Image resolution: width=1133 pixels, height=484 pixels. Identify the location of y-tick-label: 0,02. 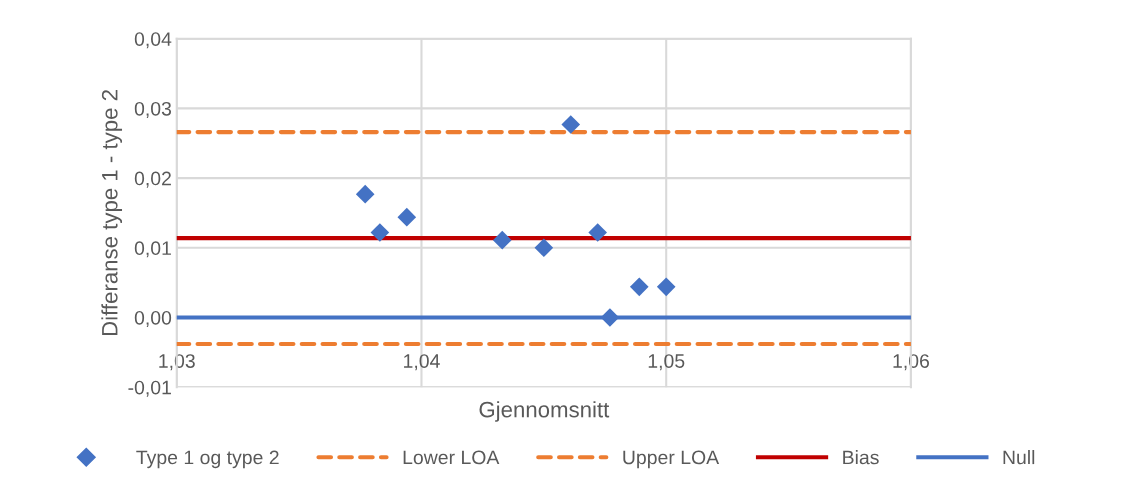
(152, 179).